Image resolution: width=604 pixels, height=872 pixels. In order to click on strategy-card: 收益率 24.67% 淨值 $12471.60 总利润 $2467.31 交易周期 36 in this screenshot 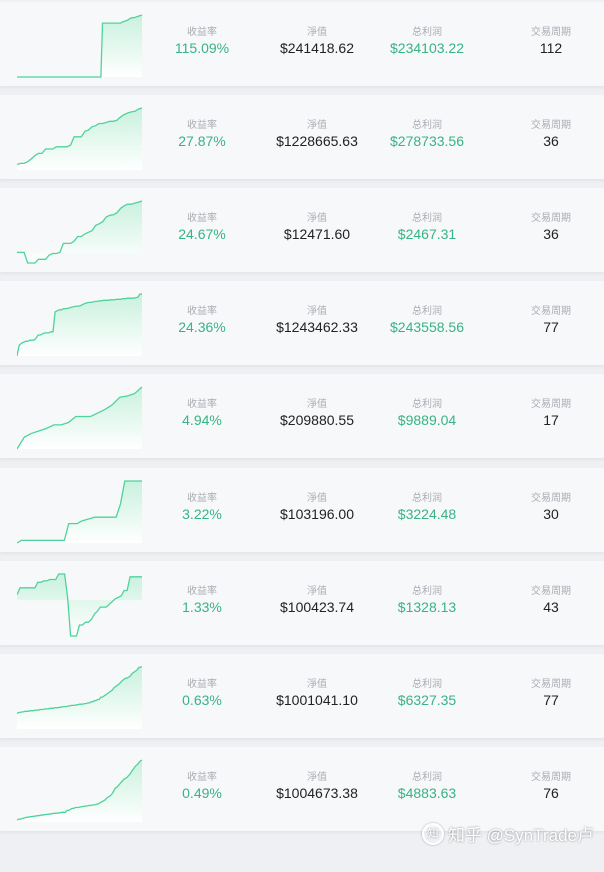, I will do `click(302, 230)`.